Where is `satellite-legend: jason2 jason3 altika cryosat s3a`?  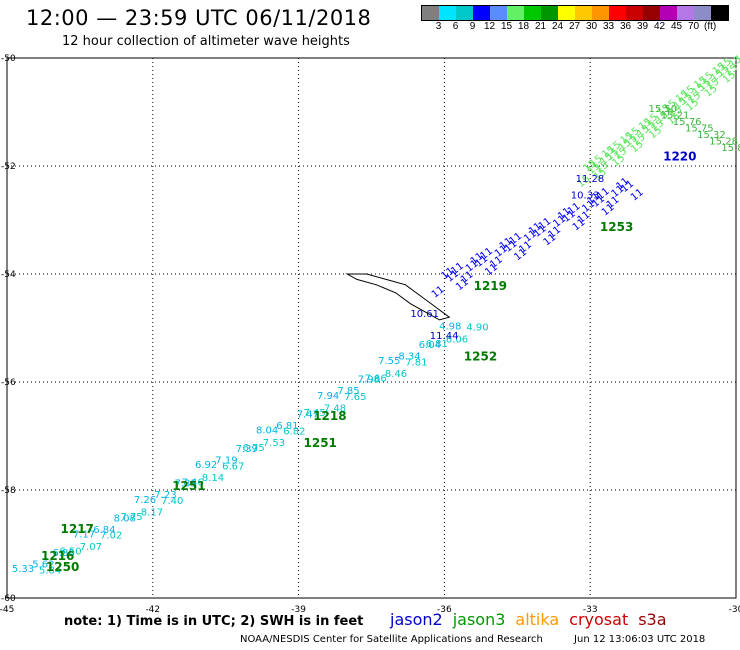
satellite-legend: jason2 jason3 altika cryosat s3a is located at coordinates (528, 619).